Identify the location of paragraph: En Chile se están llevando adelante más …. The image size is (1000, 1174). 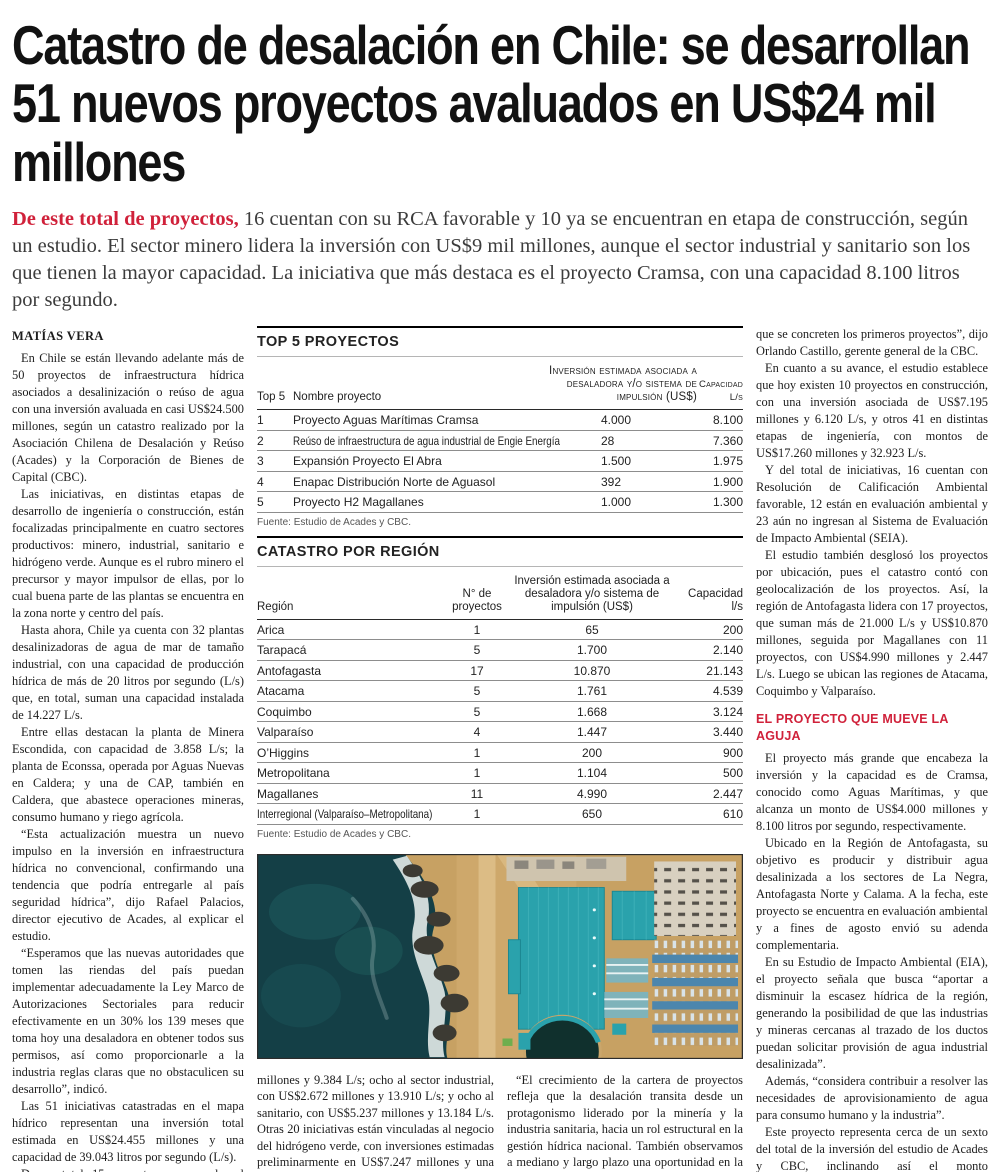
(128, 417).